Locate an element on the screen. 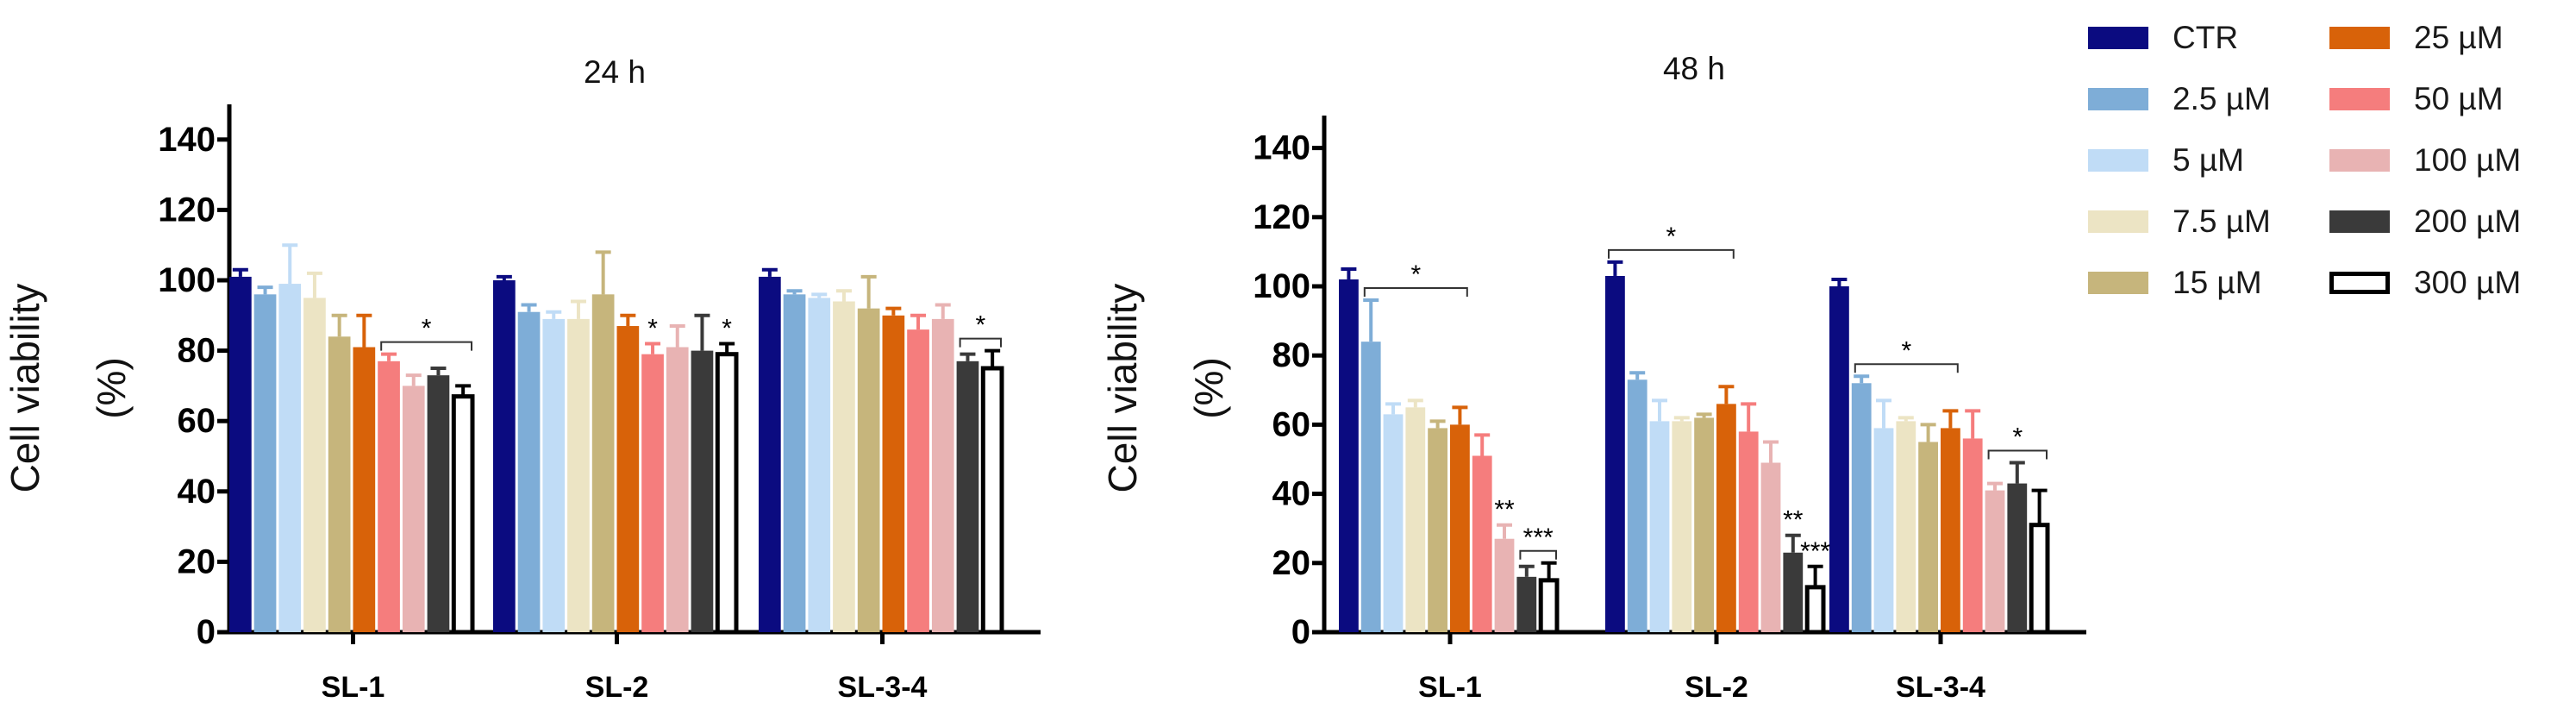 The width and height of the screenshot is (2576, 721). y-tick-label: 0 is located at coordinates (1300, 632).